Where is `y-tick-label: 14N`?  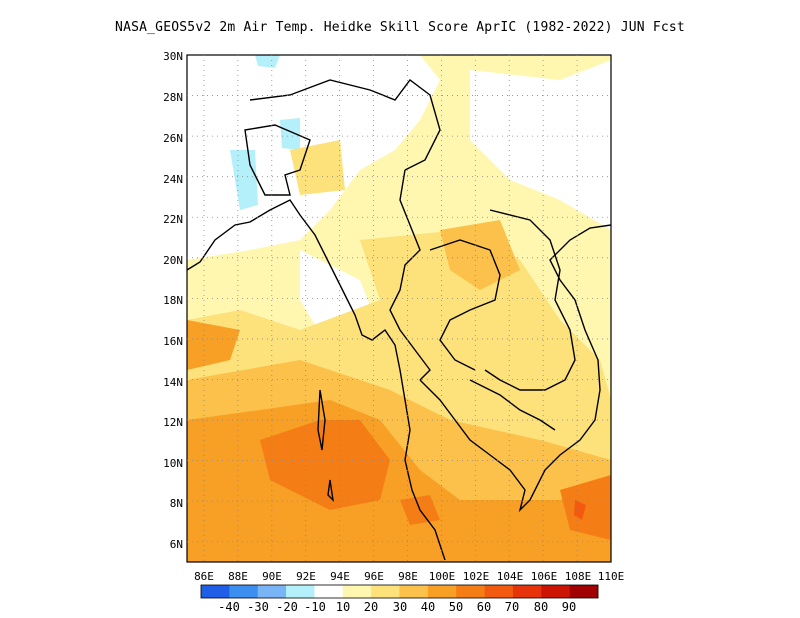 y-tick-label: 14N is located at coordinates (173, 382).